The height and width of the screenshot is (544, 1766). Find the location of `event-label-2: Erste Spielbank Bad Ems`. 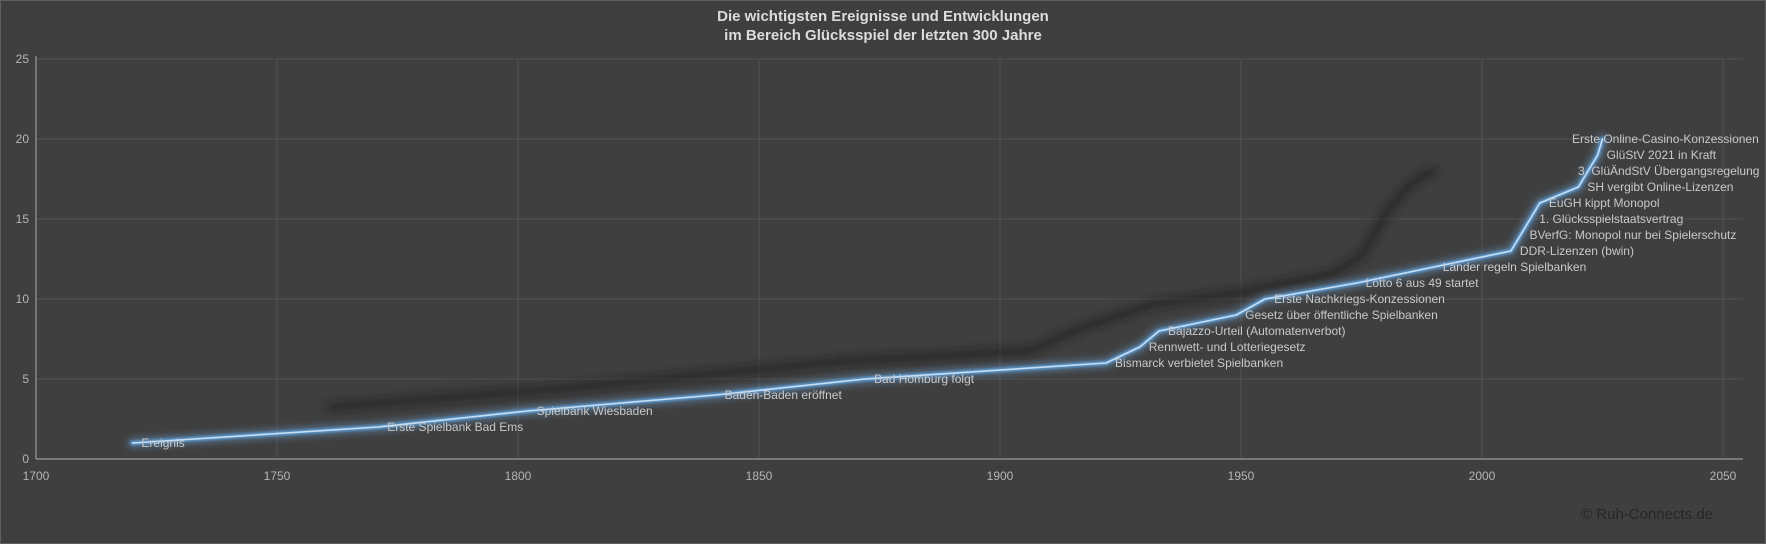

event-label-2: Erste Spielbank Bad Ems is located at coordinates (455, 427).